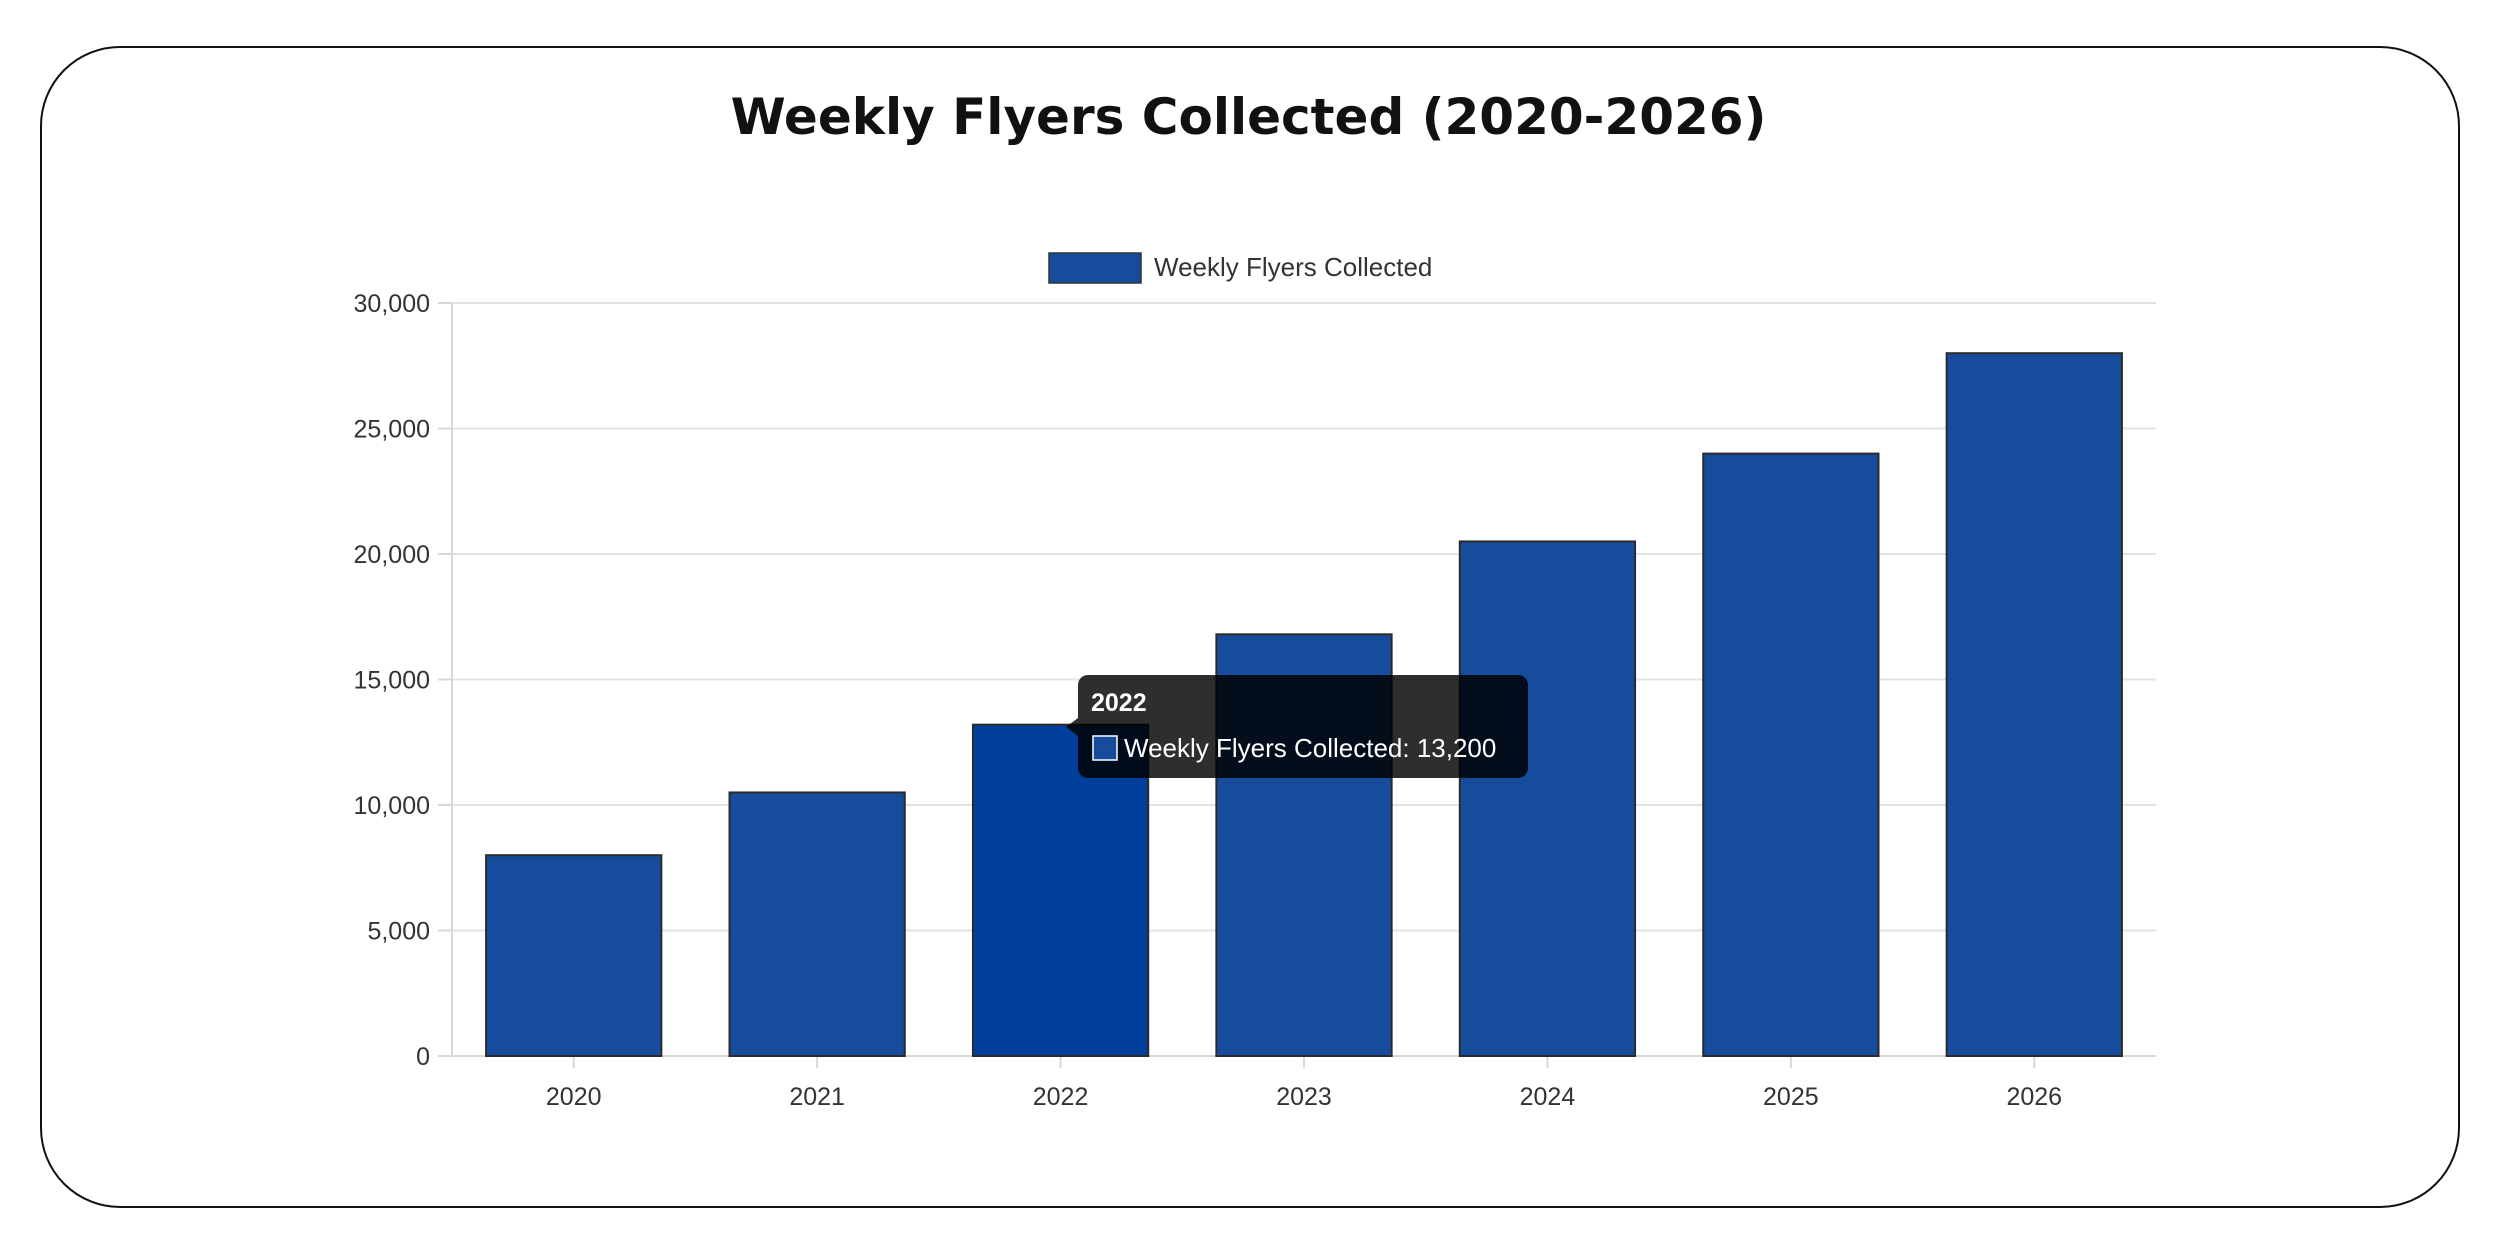 Image resolution: width=2497 pixels, height=1240 pixels. I want to click on tooltip: 2022 Weekly Flyers Collected: 13,200, so click(1297, 726).